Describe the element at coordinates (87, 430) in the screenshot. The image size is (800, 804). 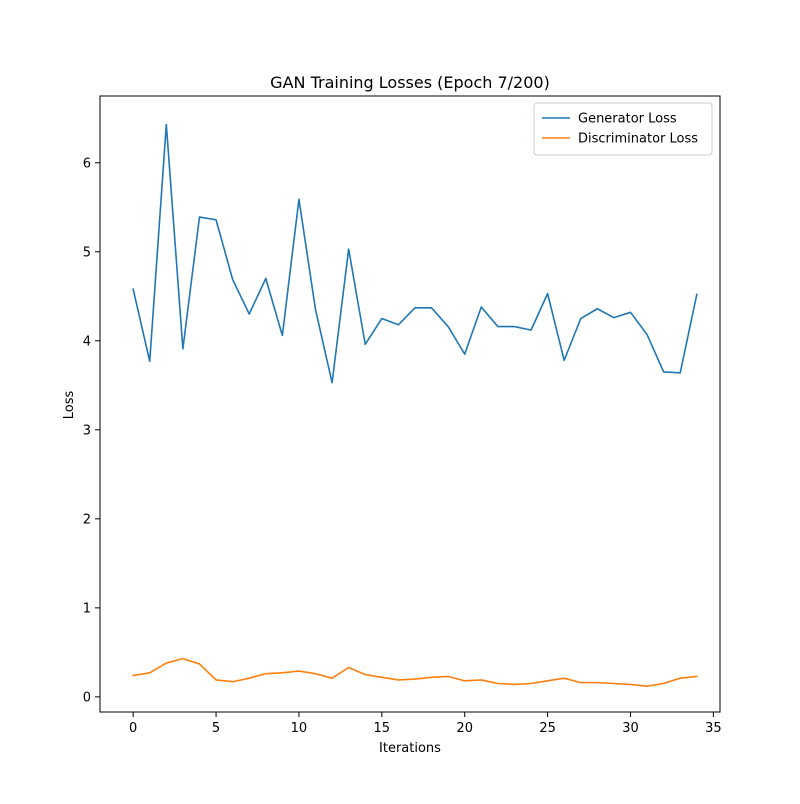
I see `y-tick-label: 3` at that location.